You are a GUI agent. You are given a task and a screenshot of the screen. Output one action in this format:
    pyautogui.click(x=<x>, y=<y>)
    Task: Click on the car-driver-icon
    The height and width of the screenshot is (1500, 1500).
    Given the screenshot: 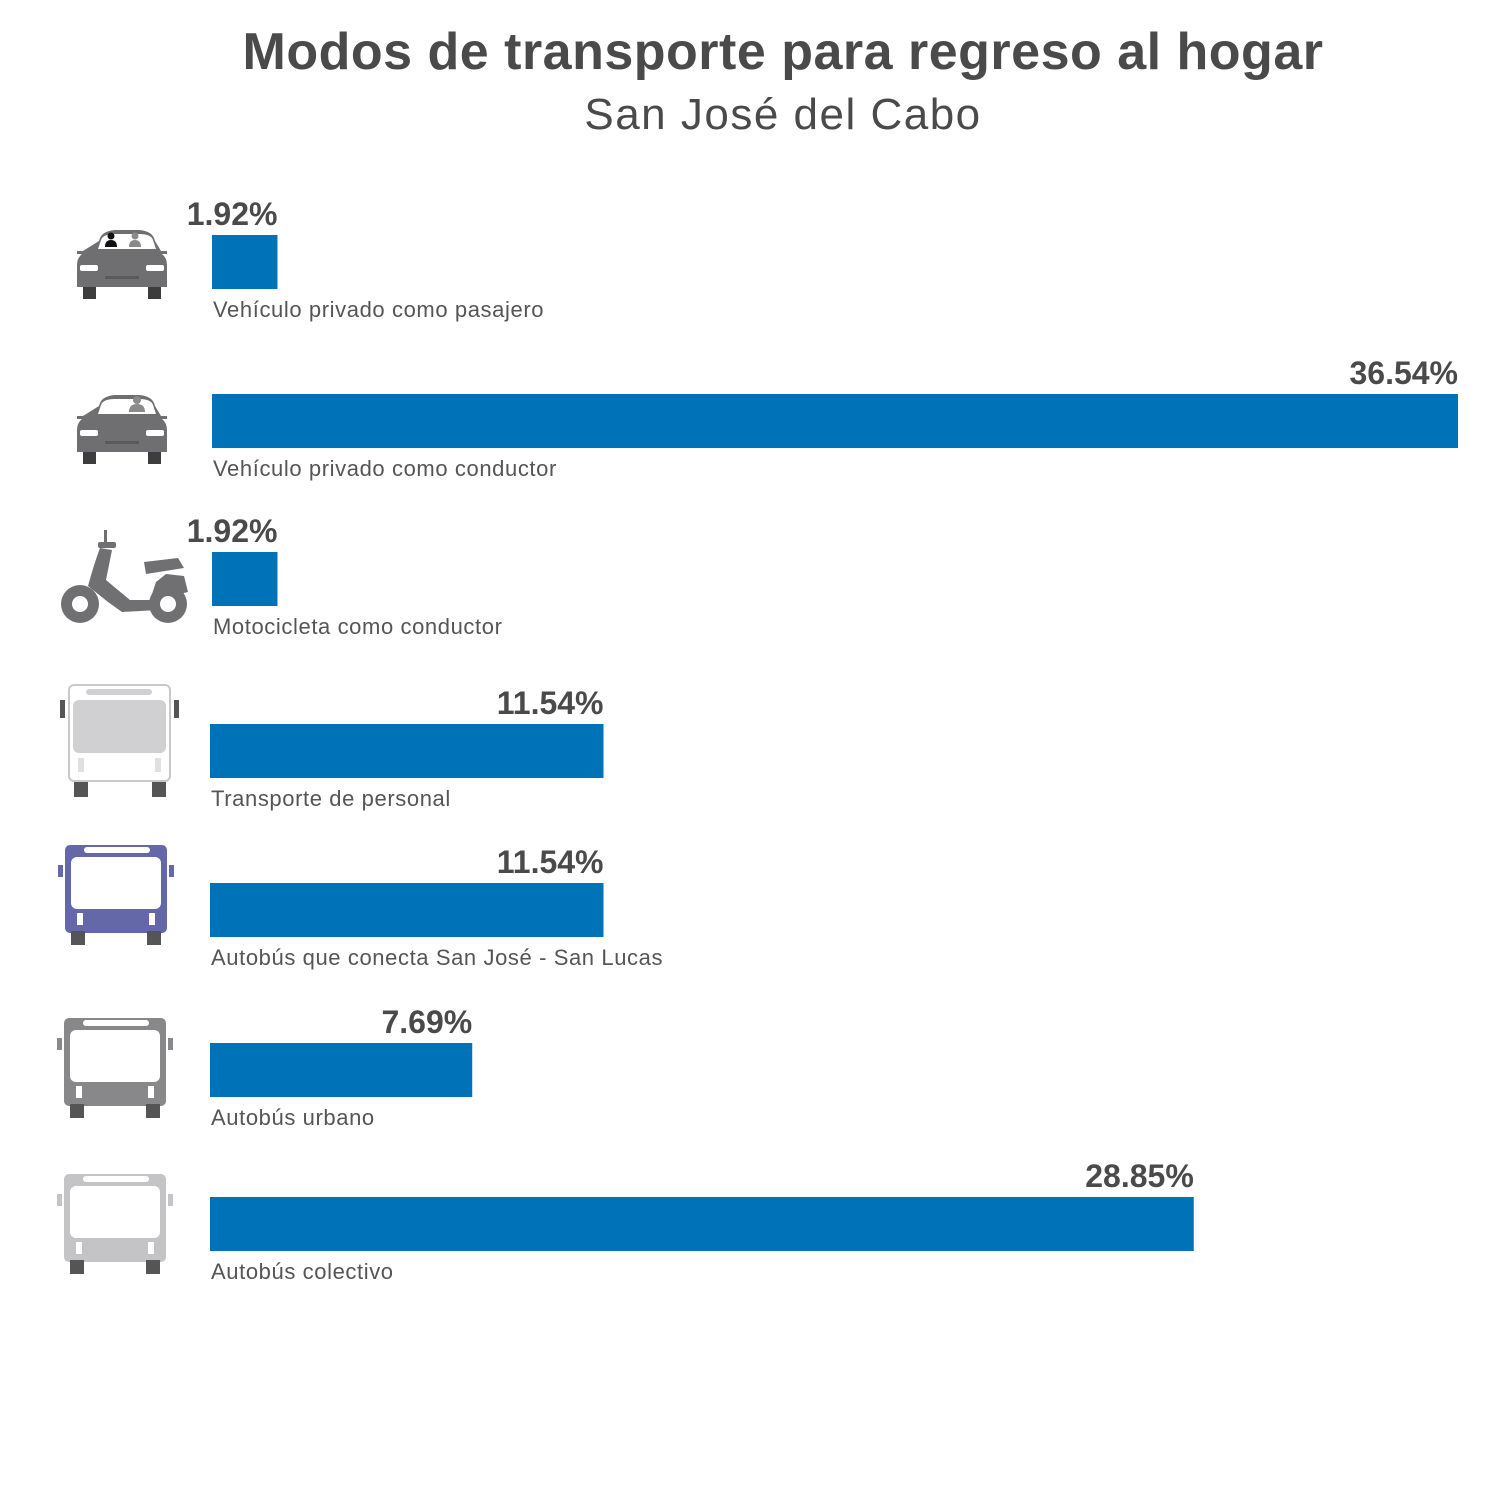 What is the action you would take?
    pyautogui.click(x=122, y=429)
    